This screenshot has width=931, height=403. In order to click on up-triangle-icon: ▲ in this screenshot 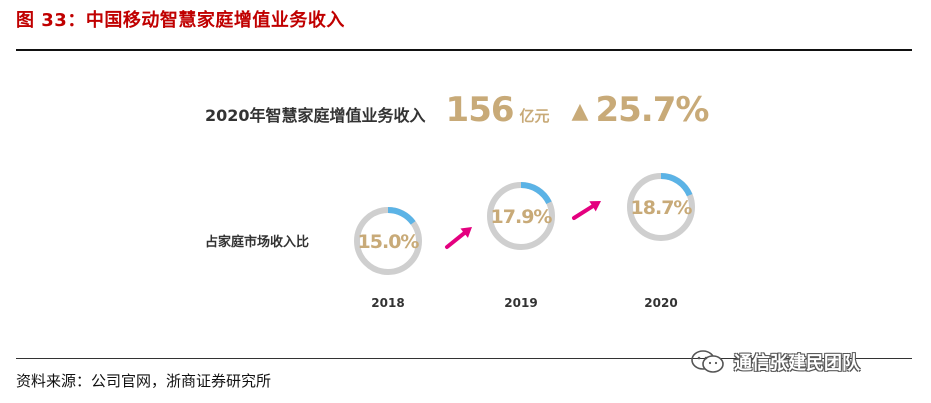, I will do `click(580, 111)`.